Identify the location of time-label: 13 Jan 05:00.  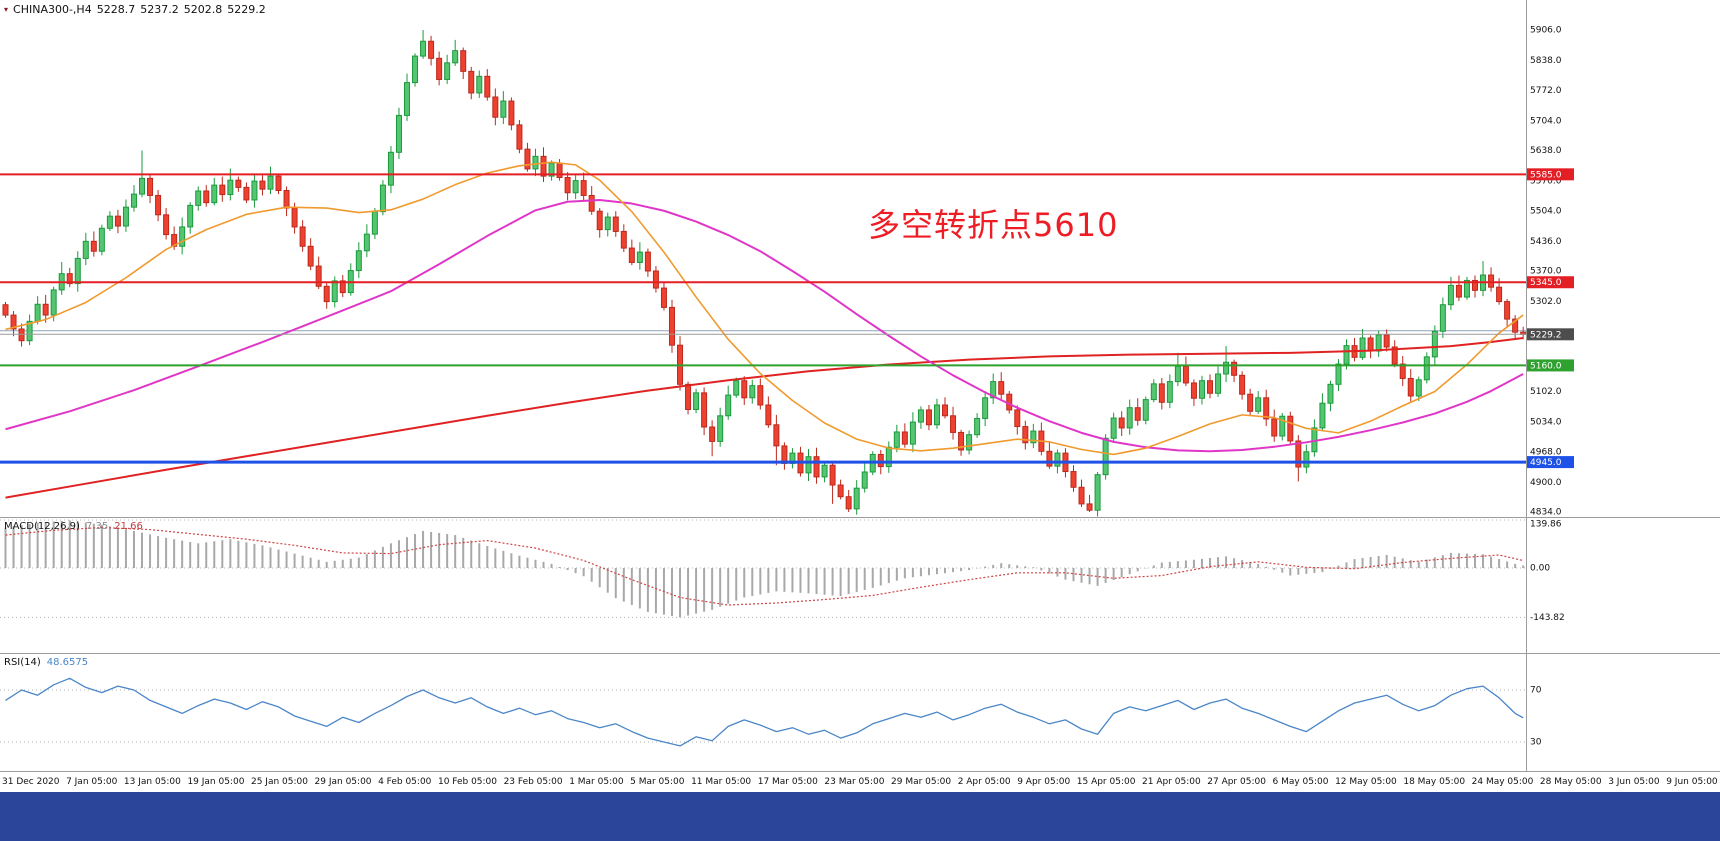
(152, 782).